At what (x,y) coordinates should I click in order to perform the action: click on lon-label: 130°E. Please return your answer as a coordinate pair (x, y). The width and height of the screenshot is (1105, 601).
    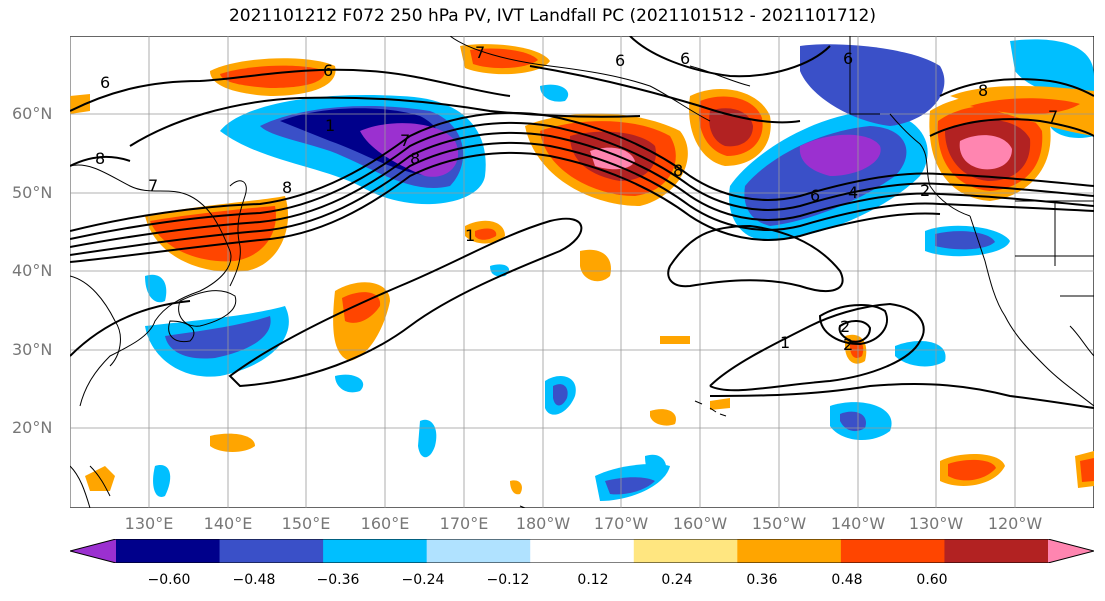
    Looking at the image, I should click on (149, 523).